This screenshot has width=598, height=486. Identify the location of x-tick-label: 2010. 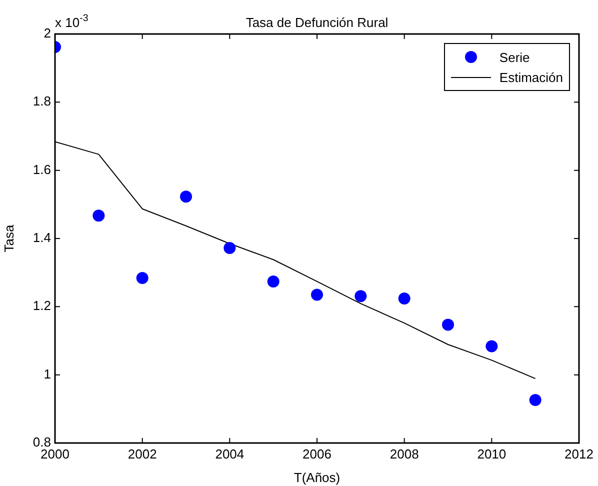
(491, 454).